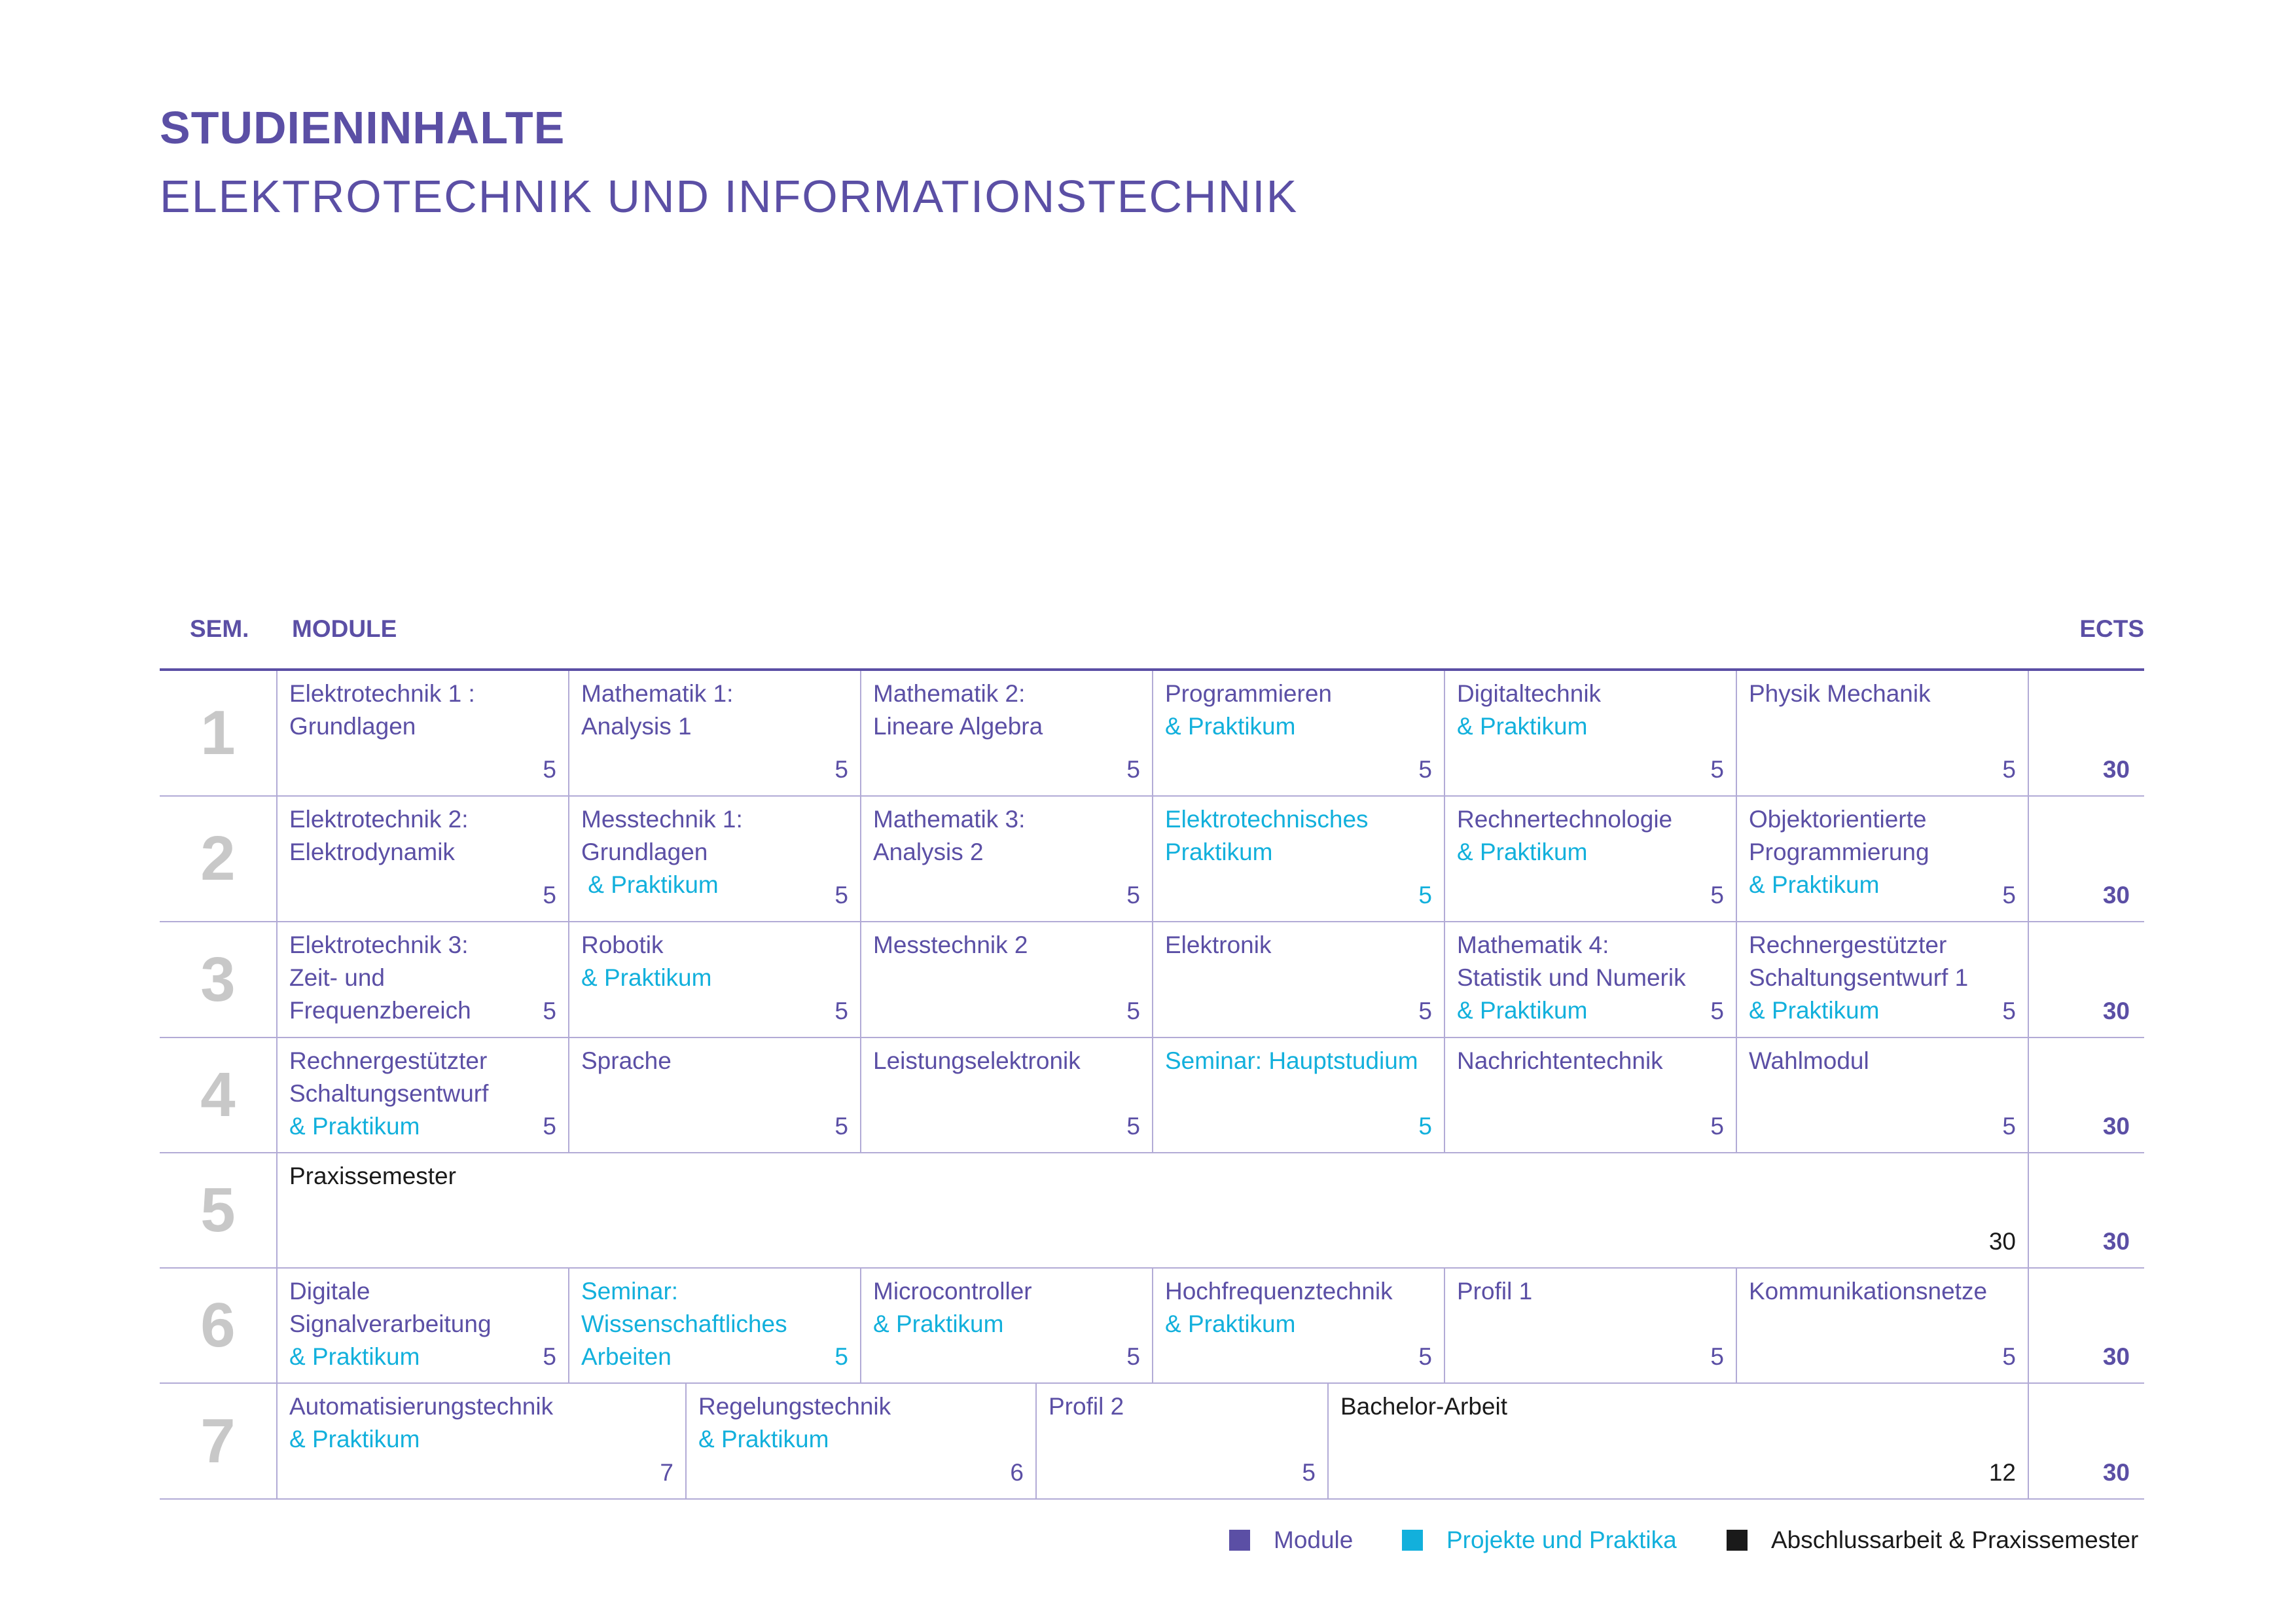  I want to click on module-name-line: Robotik, so click(622, 945).